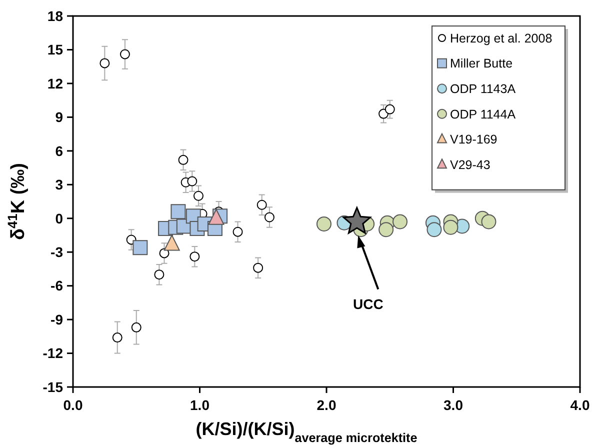  Describe the element at coordinates (470, 165) in the screenshot. I see `legend-label: V29-43` at that location.